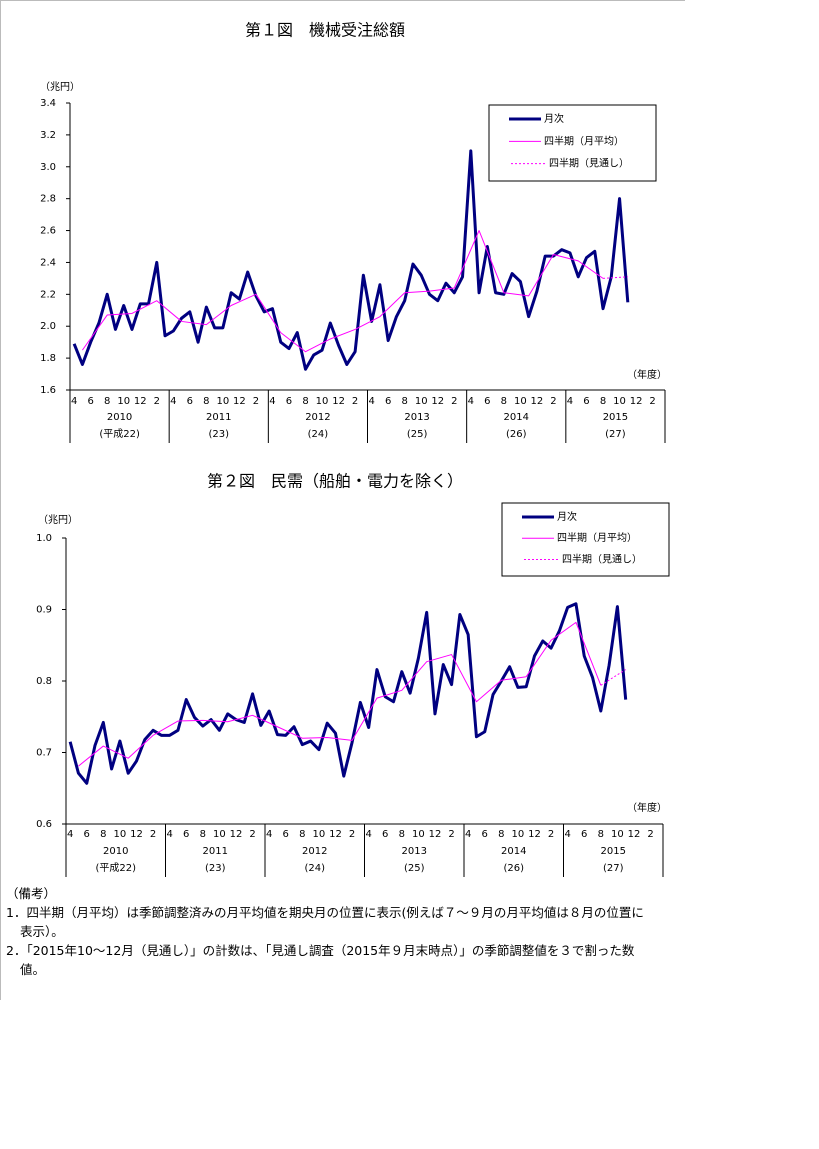 The height and width of the screenshot is (1149, 819). I want to click on era-label: (27), so click(615, 434).